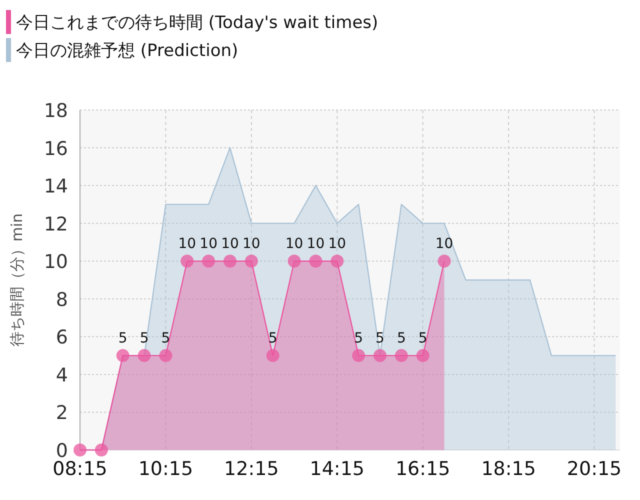  What do you see at coordinates (56, 224) in the screenshot?
I see `y-tick-label: 12` at bounding box center [56, 224].